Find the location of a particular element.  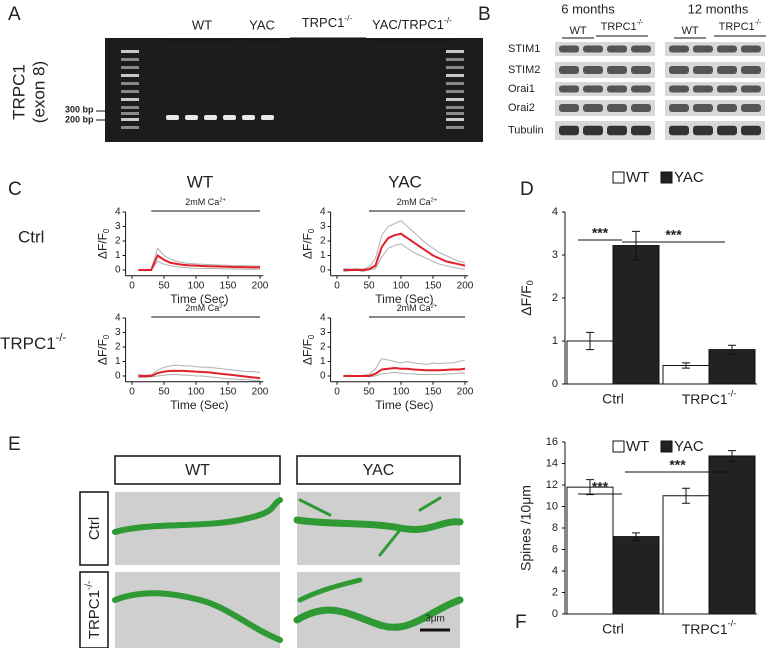

gel-group-label: YAC is located at coordinates (262, 24).